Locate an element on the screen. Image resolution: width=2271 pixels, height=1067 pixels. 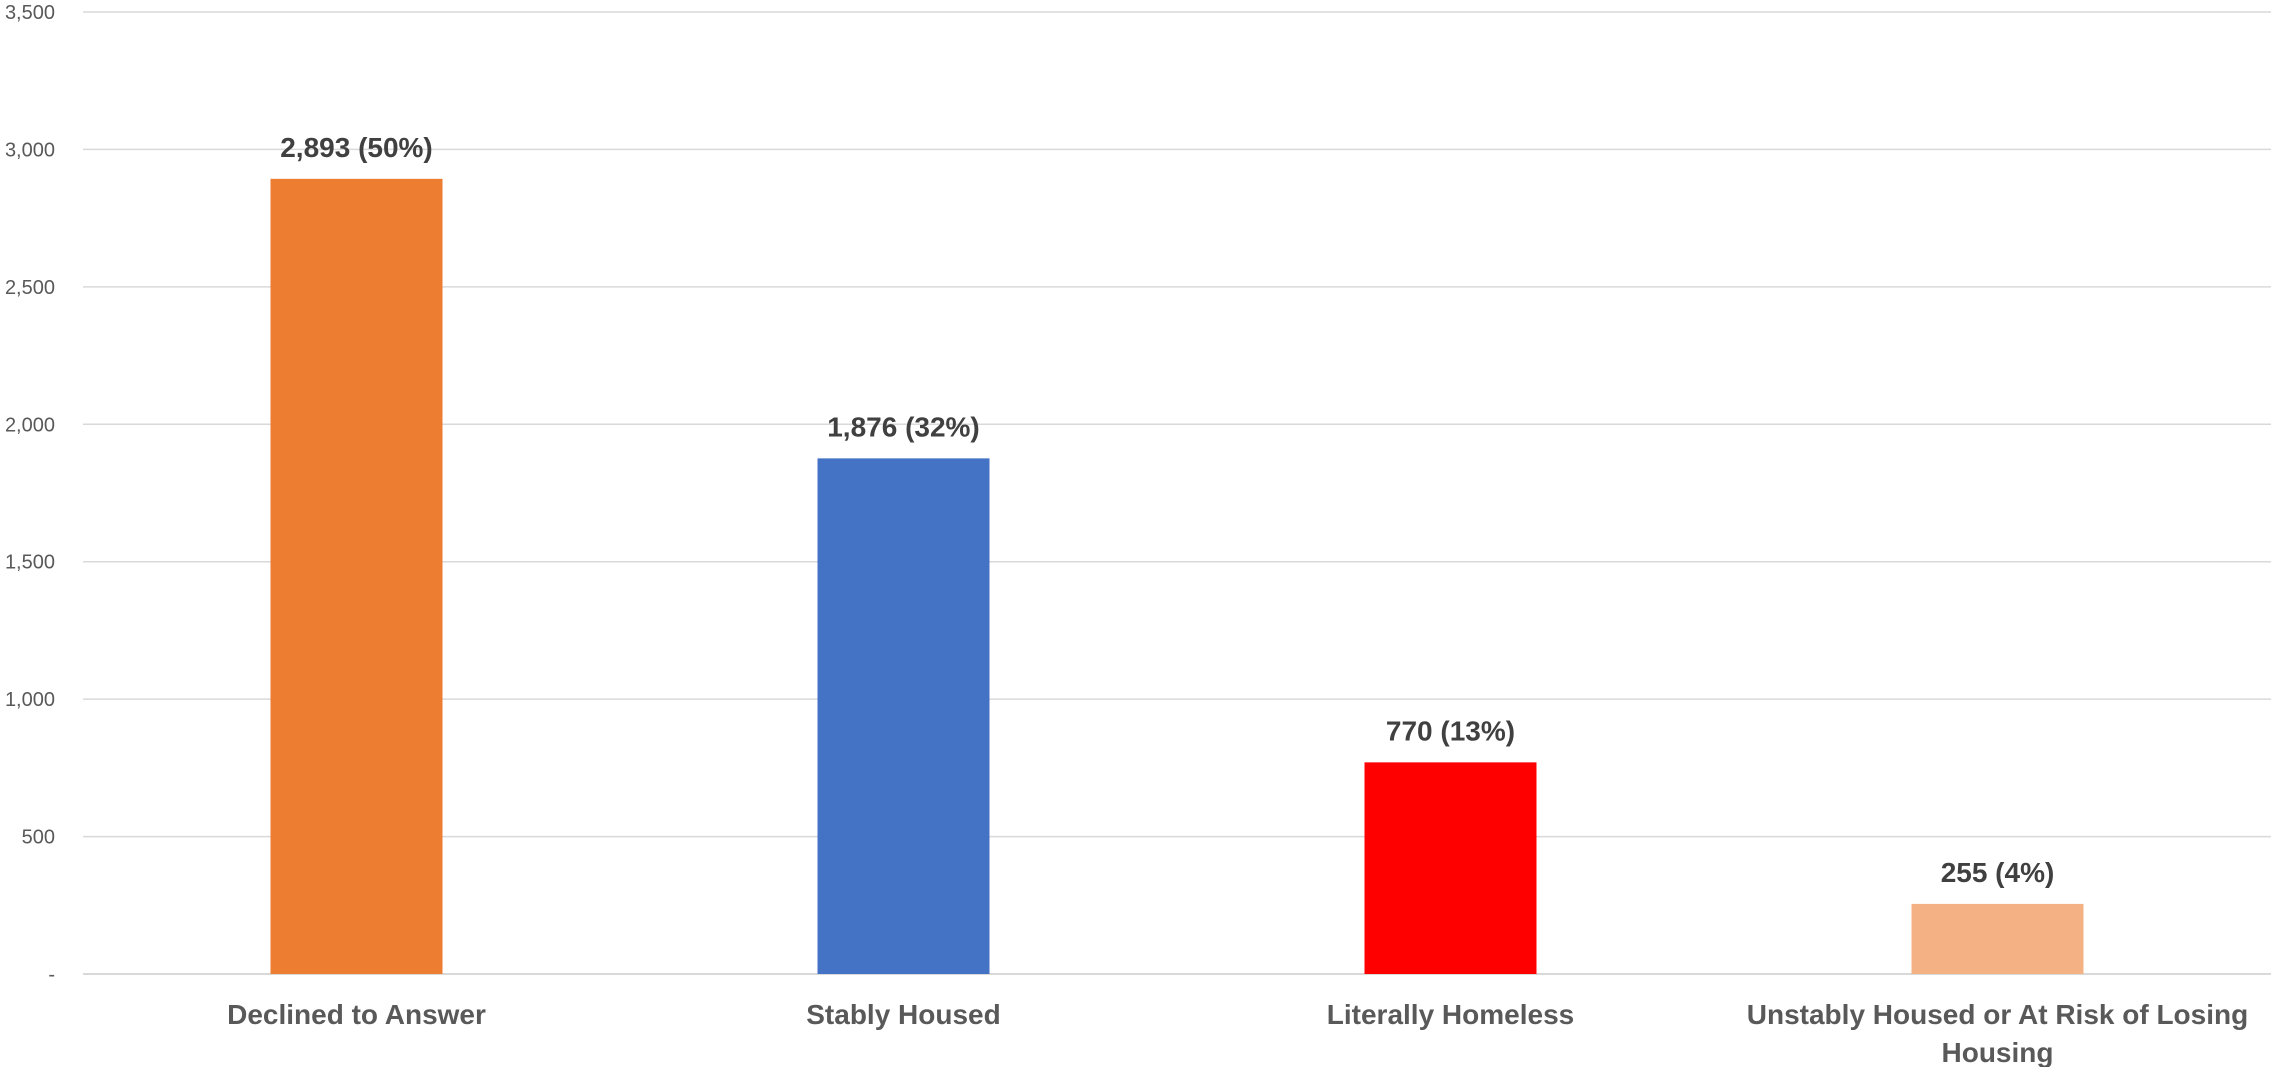
y-tick-label: 2,500 is located at coordinates (30, 288).